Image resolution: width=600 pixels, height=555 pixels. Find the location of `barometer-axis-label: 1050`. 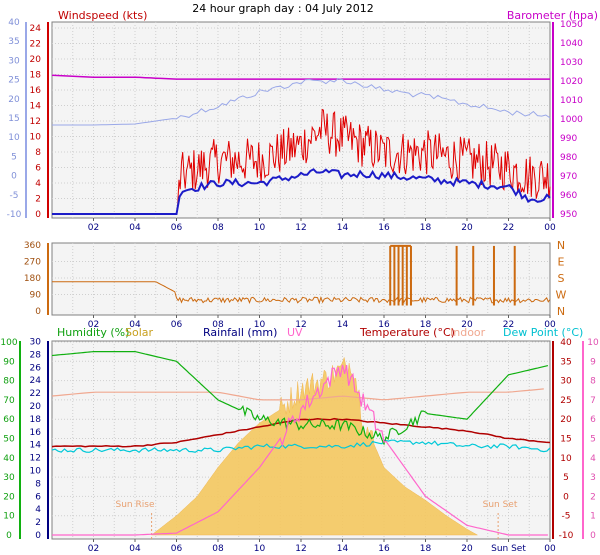

barometer-axis-label: 1050 is located at coordinates (571, 25).